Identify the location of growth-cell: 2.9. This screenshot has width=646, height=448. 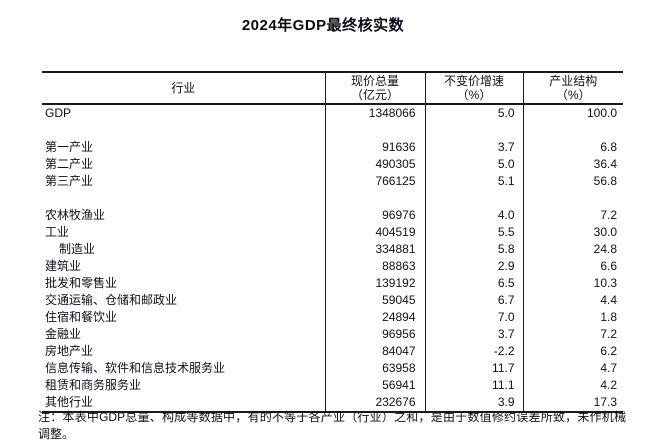
(473, 266).